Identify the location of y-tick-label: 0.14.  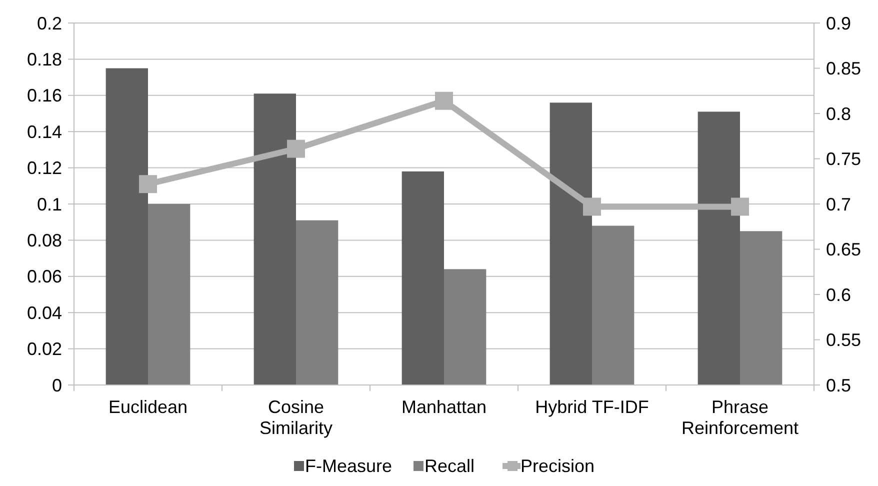
(44, 132).